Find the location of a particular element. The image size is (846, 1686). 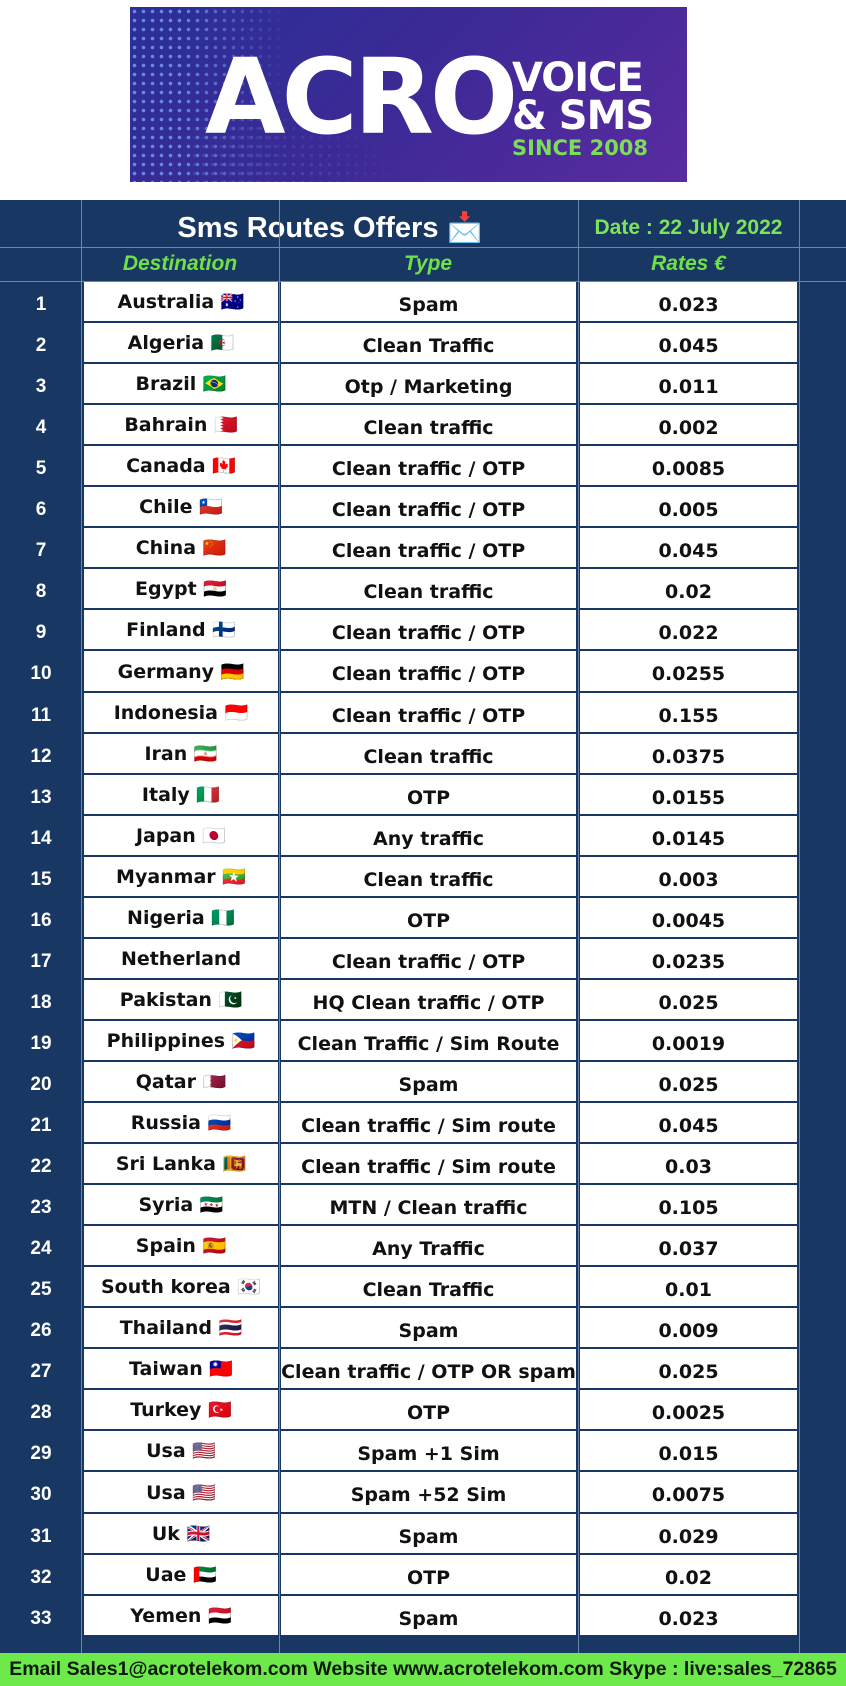

destination-cell: Syria 🇸🇾 is located at coordinates (181, 1204).